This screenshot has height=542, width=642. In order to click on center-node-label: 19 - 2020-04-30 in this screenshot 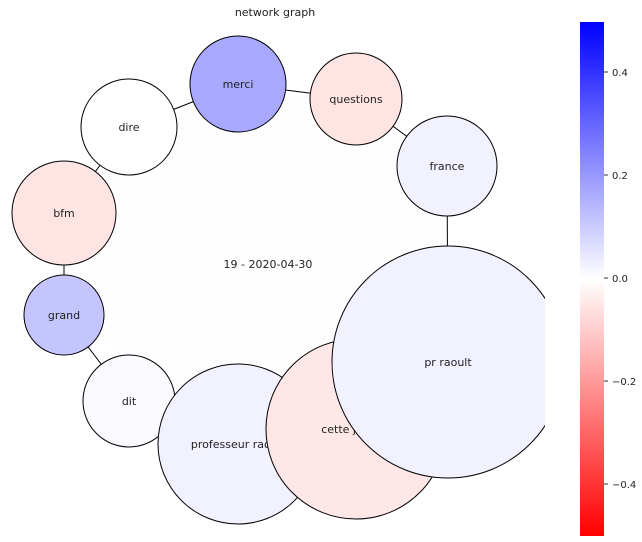, I will do `click(268, 264)`.